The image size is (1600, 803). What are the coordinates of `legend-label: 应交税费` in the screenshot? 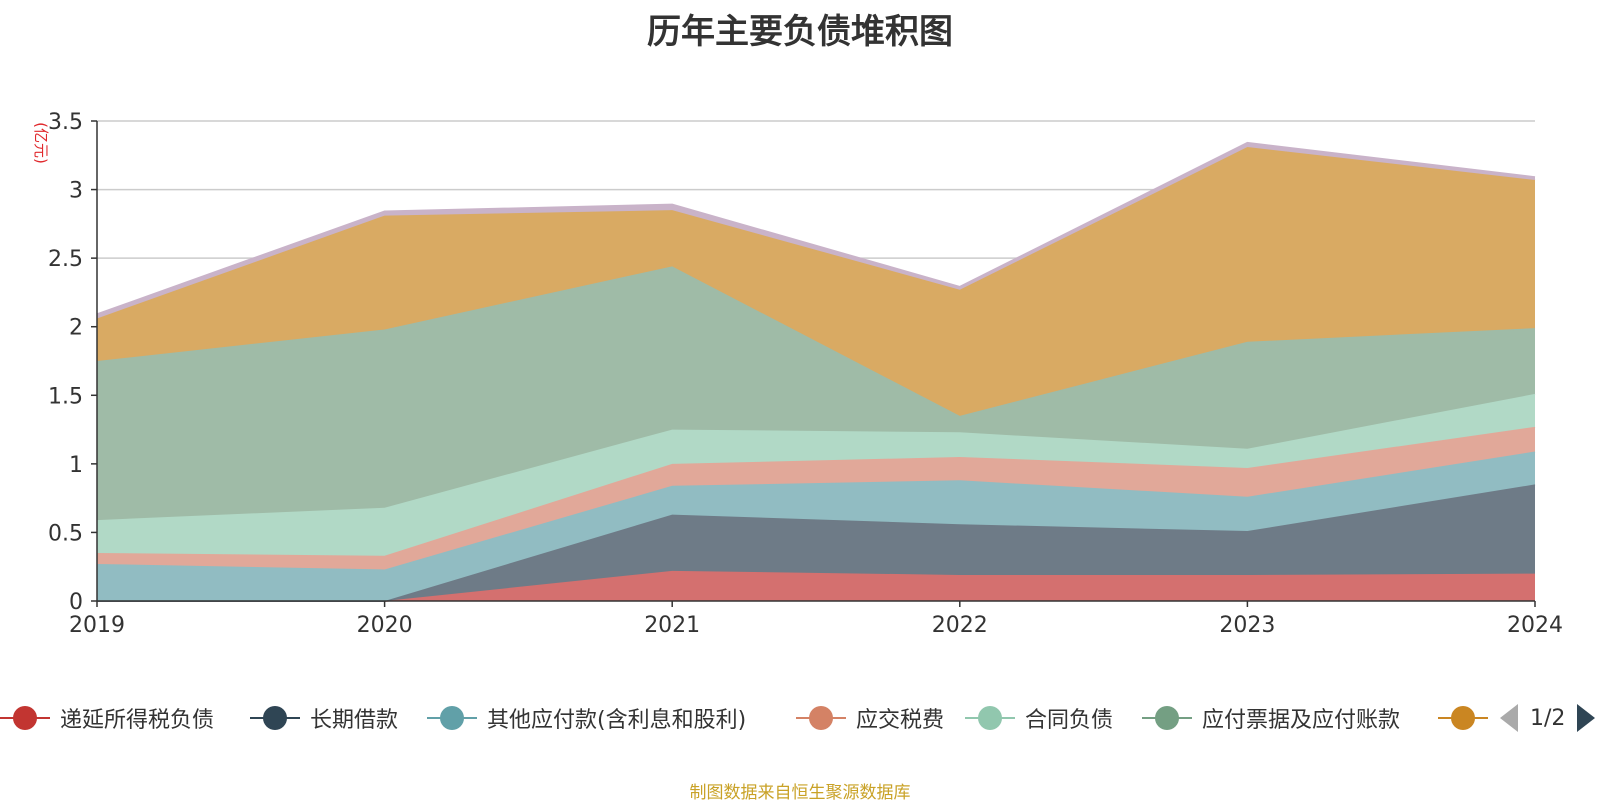 It's located at (900, 720).